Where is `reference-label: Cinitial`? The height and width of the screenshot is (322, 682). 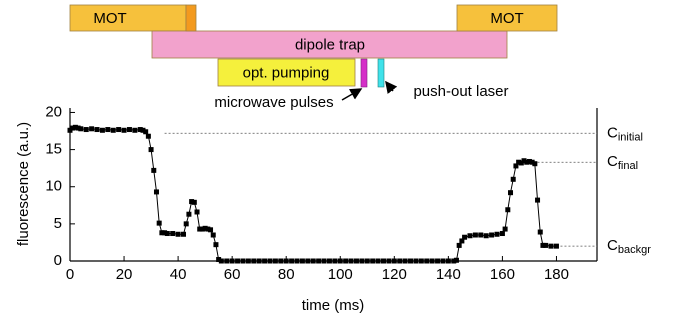 reference-label: Cinitial is located at coordinates (625, 133).